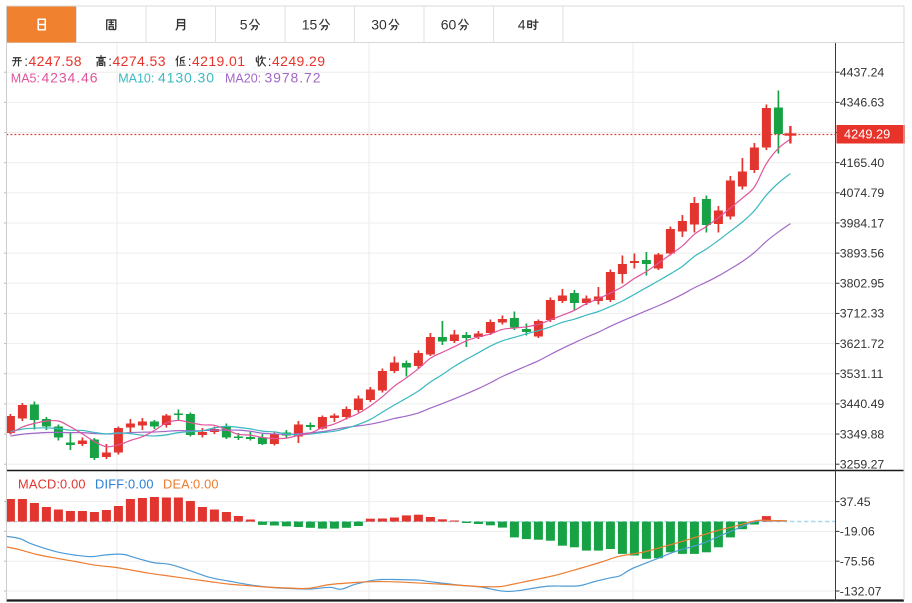 Image resolution: width=912 pixels, height=603 pixels. I want to click on svg-text: 3259.27, so click(862, 465).